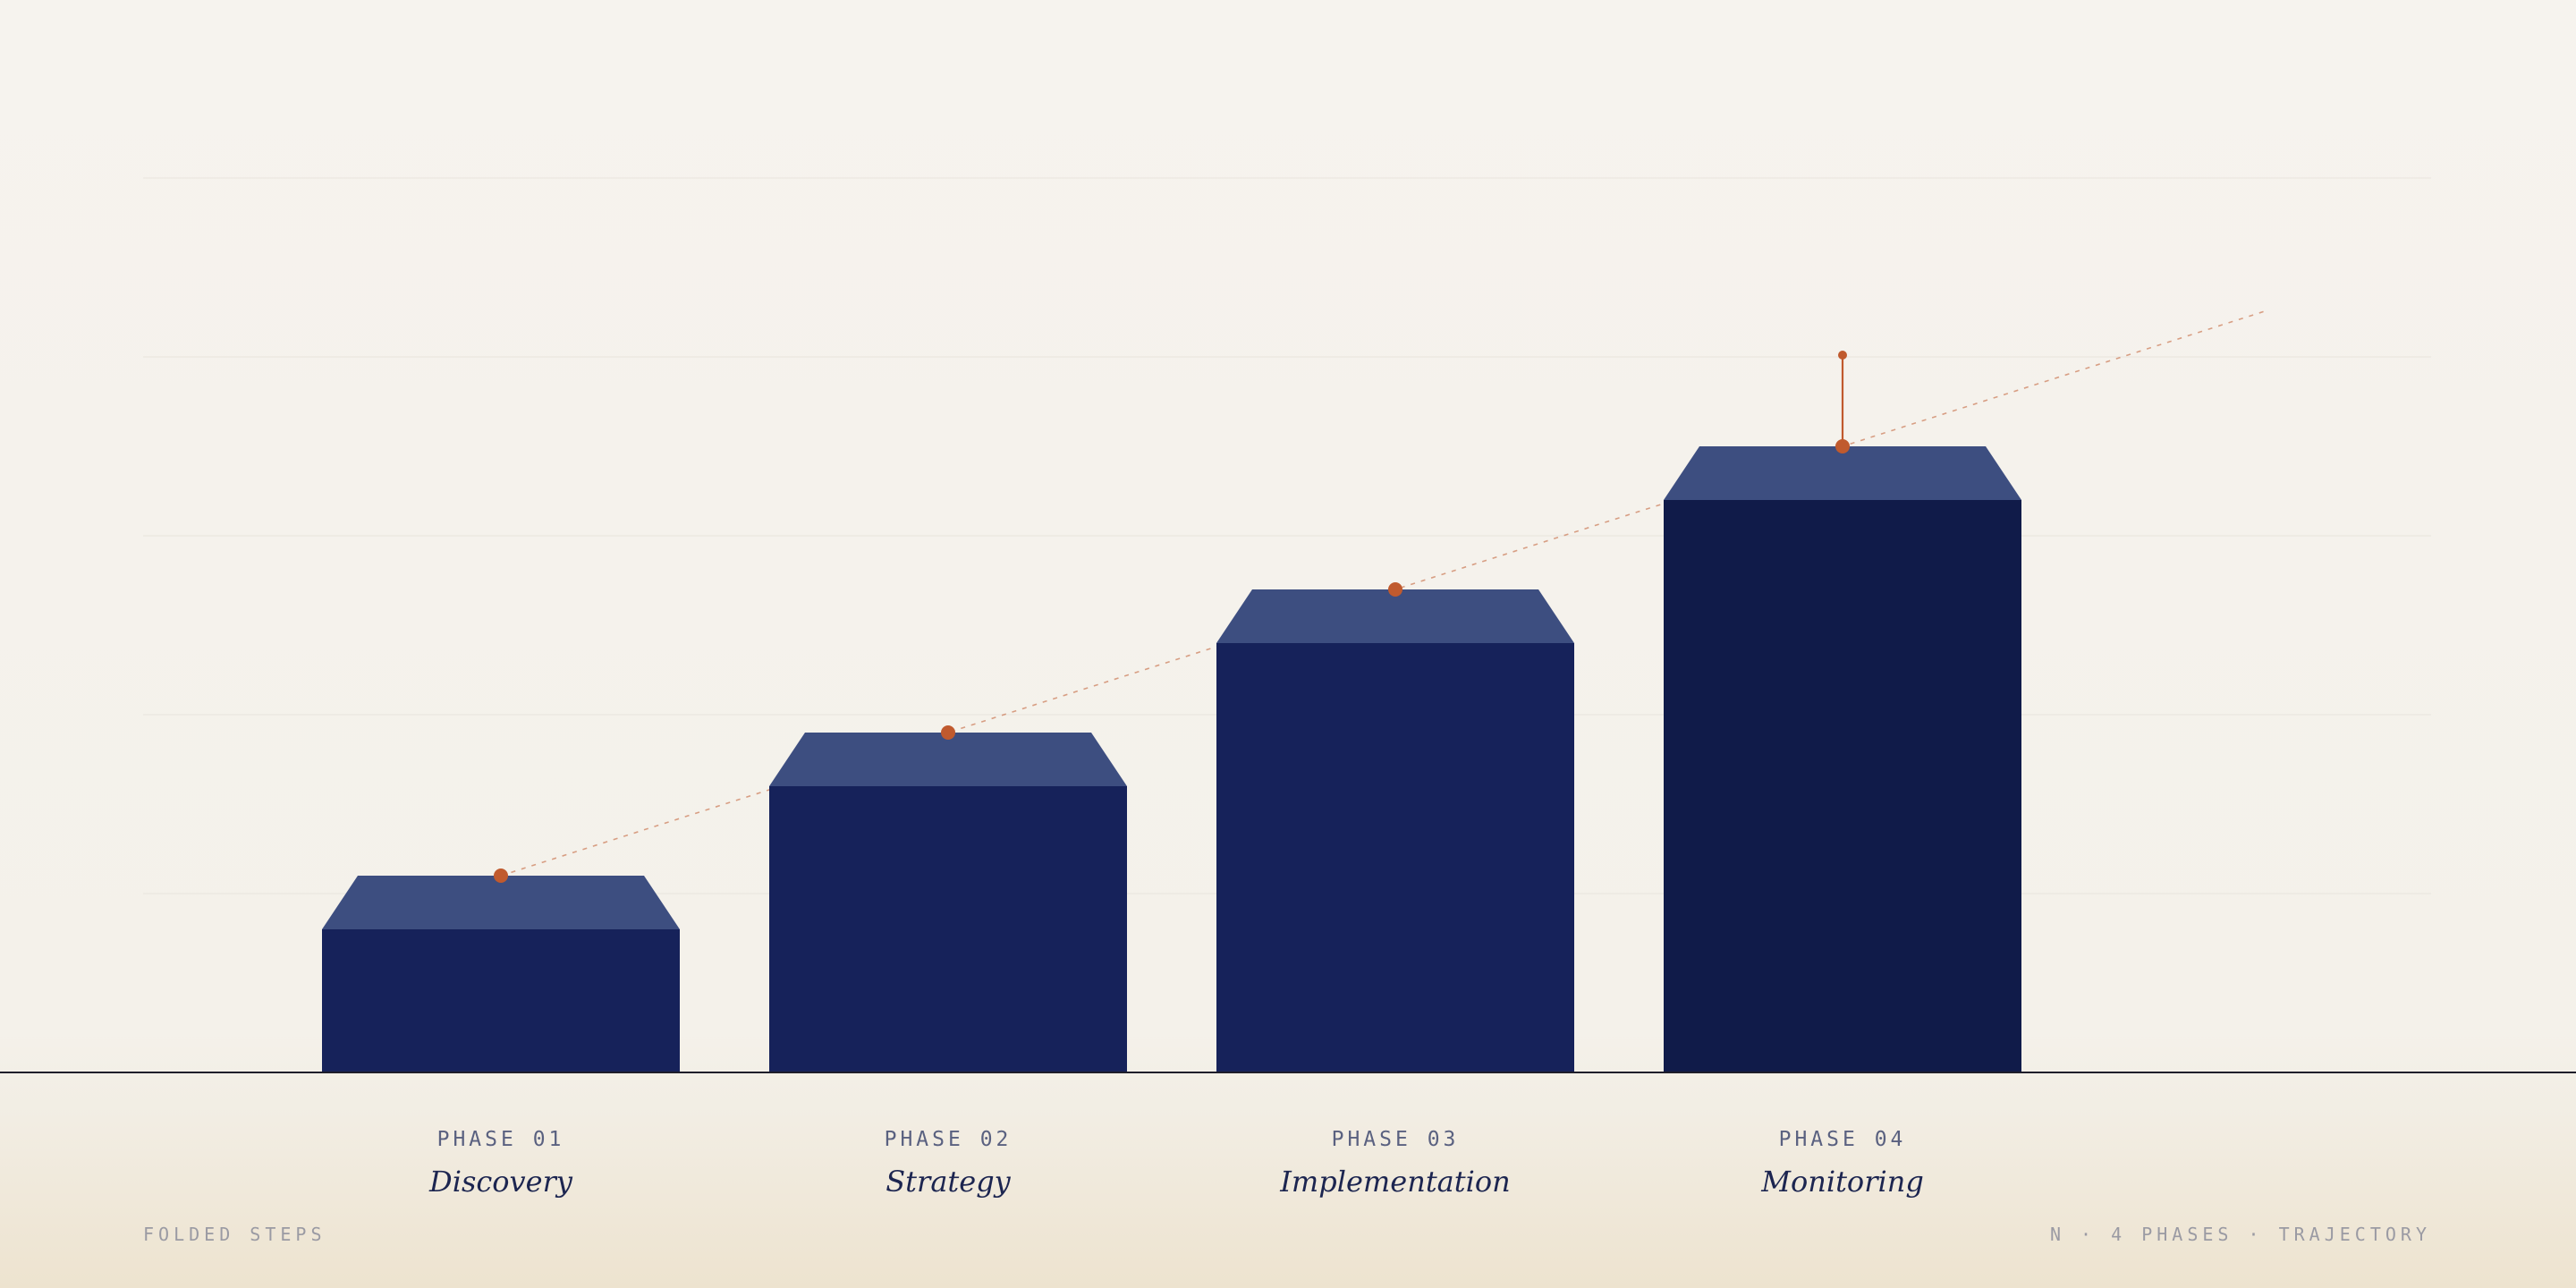 This screenshot has height=1288, width=2576. I want to click on footer-left-text: FOLDED STEPS, so click(234, 1234).